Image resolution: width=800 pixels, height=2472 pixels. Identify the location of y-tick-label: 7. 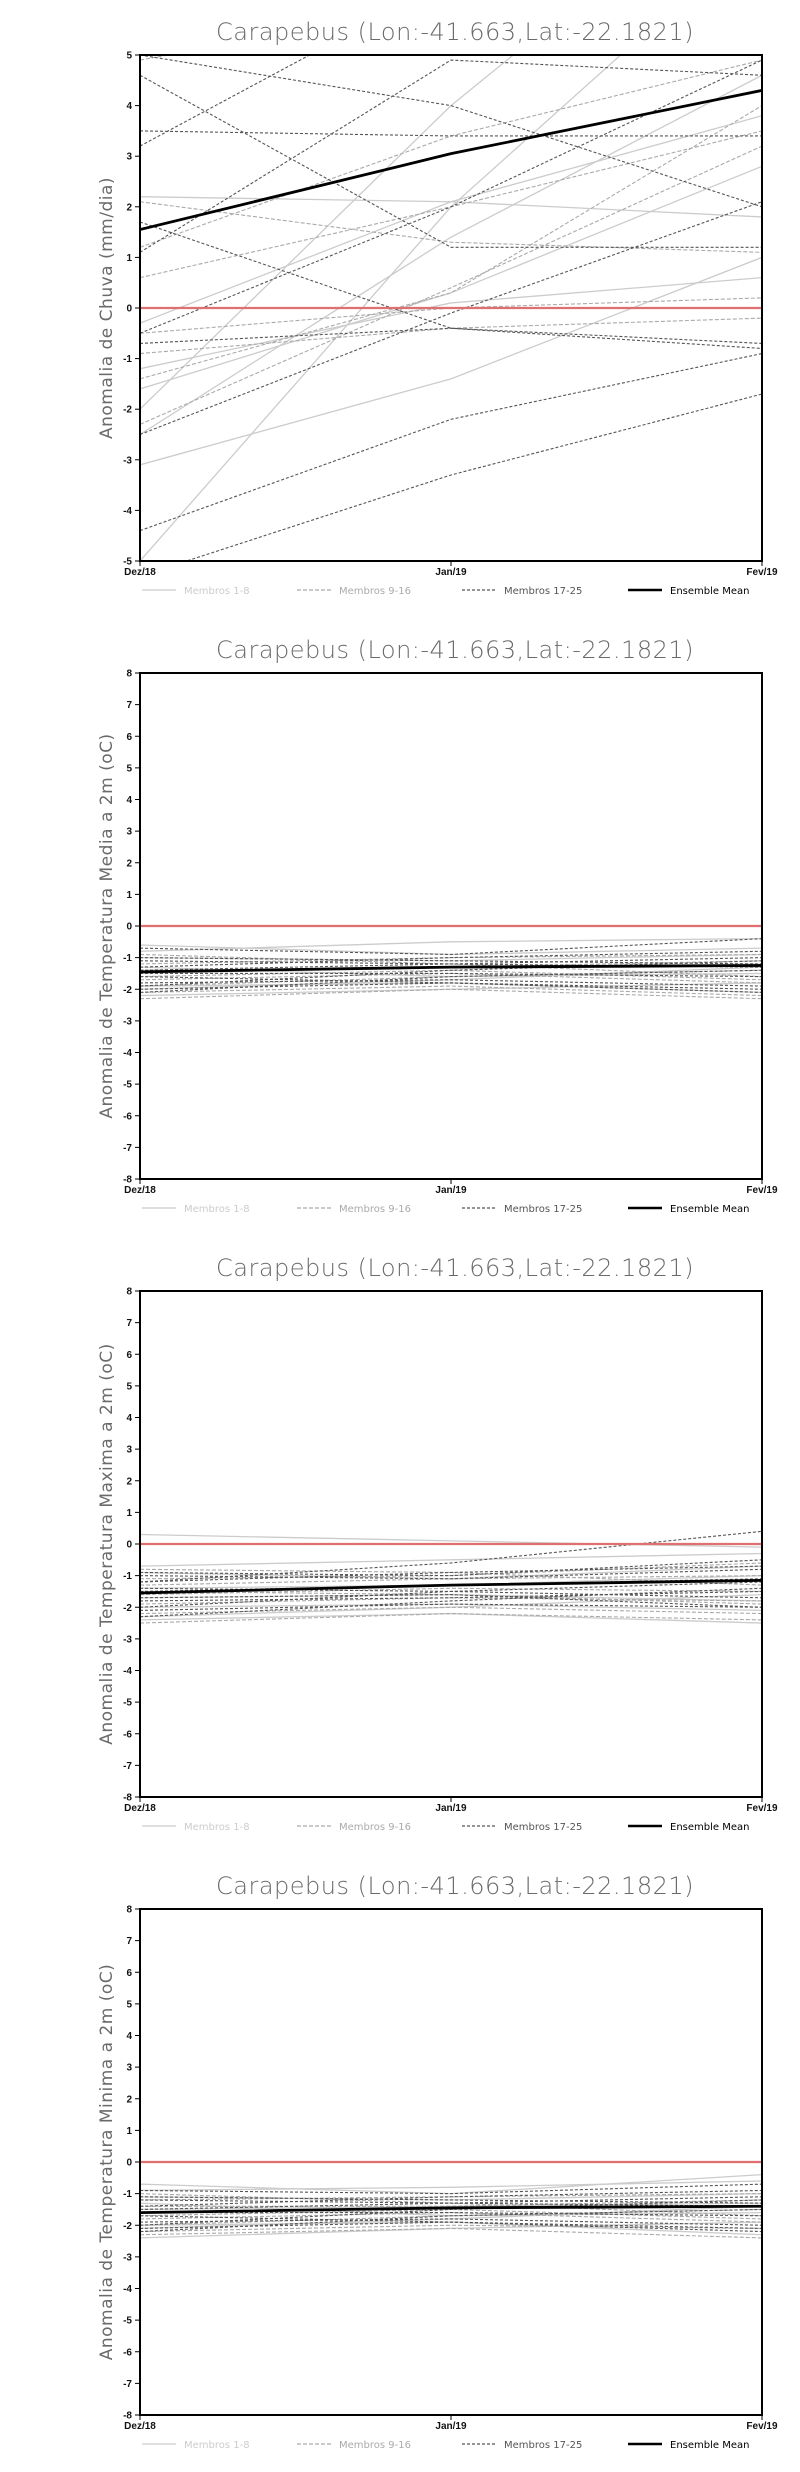
(129, 1323).